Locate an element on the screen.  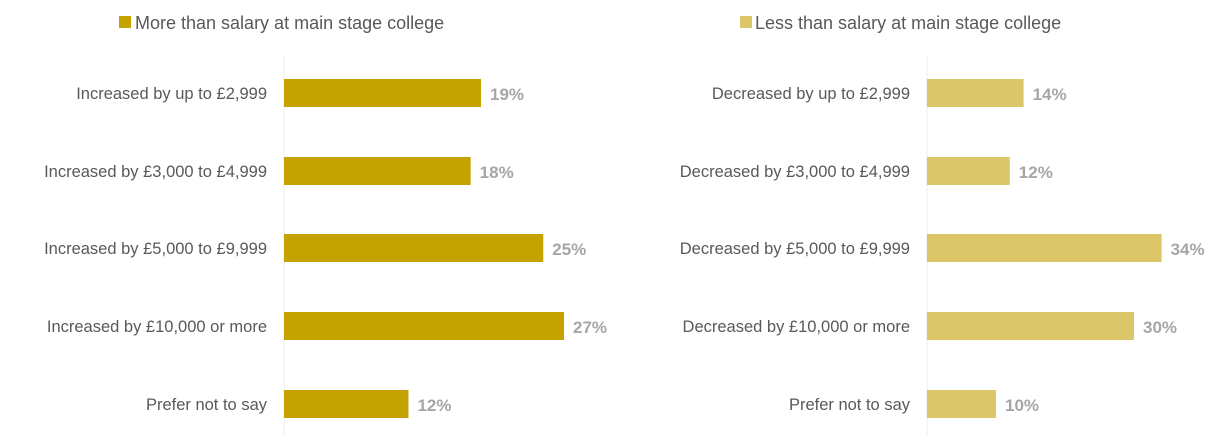
category-label: Increased by up to £2,999 is located at coordinates (171, 94).